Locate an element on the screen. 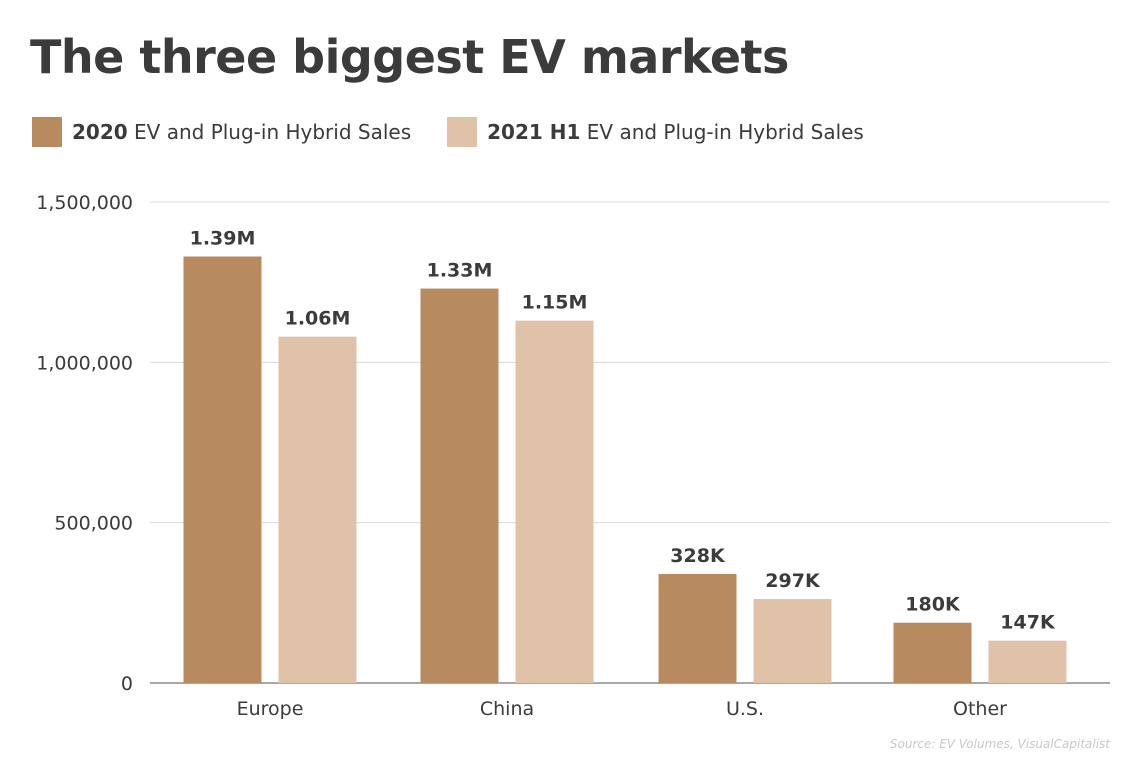  data-label: 147K is located at coordinates (1028, 623).